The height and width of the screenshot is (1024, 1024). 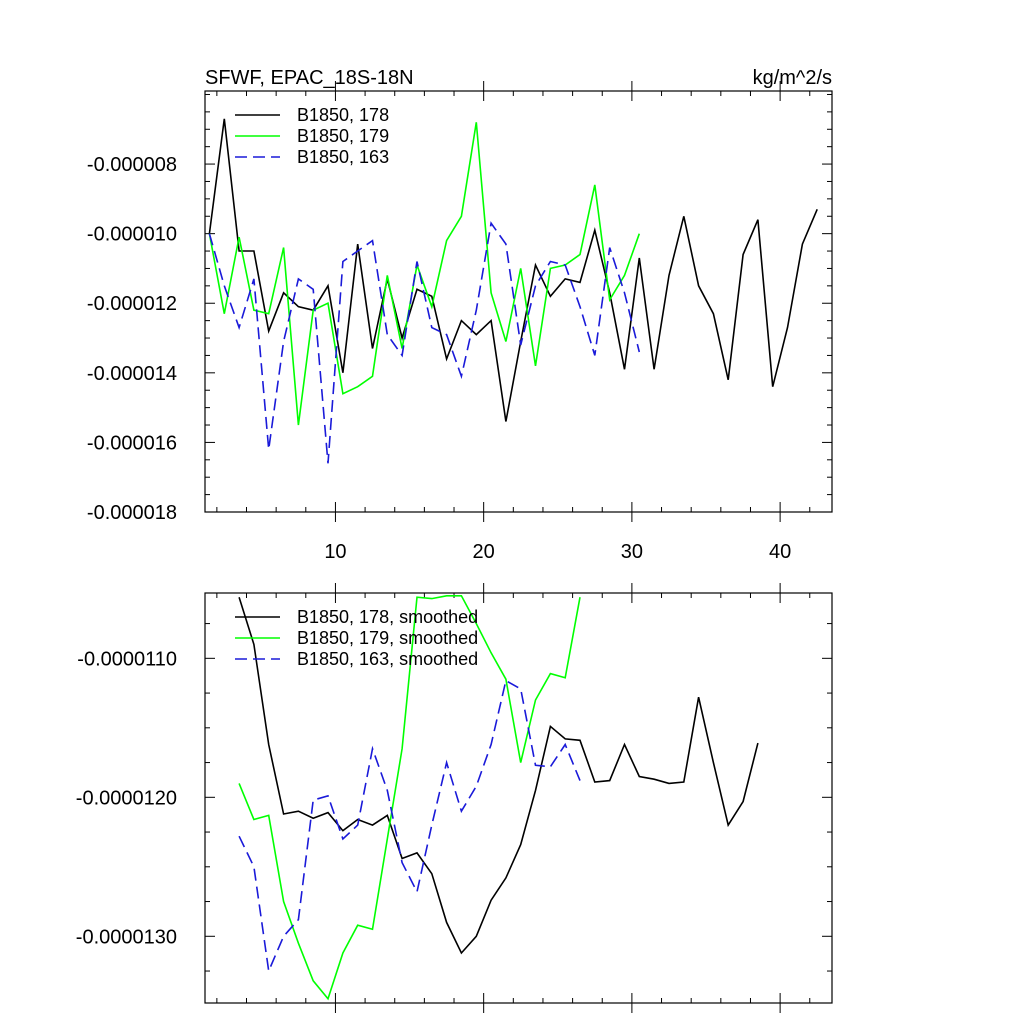 I want to click on y-tick-label: -0.000008, so click(x=132, y=165).